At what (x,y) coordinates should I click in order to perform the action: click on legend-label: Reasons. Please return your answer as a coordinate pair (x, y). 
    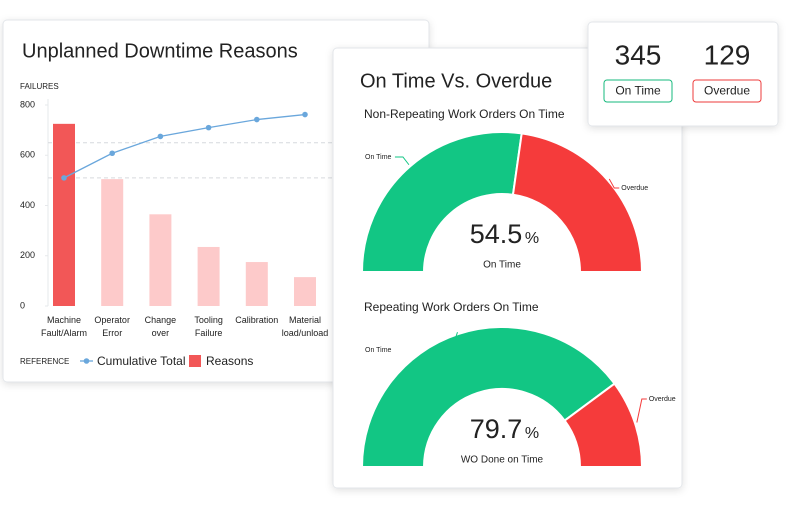
    Looking at the image, I should click on (229, 361).